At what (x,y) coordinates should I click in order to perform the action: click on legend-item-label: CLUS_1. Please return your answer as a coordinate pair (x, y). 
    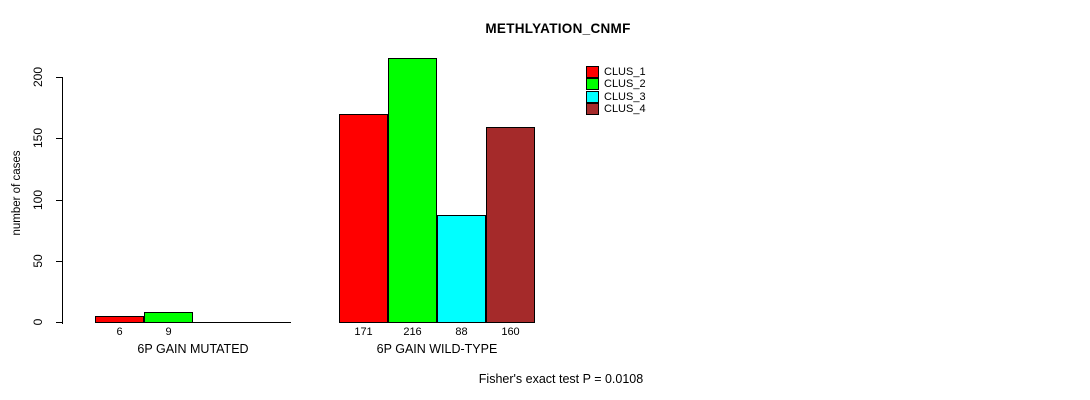
    Looking at the image, I should click on (625, 72).